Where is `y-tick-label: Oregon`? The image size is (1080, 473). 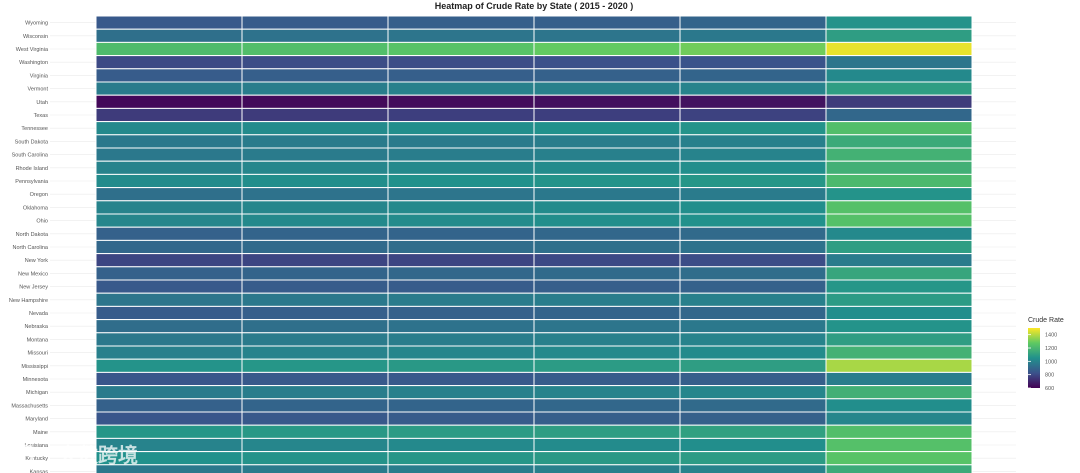
y-tick-label: Oregon is located at coordinates (39, 195).